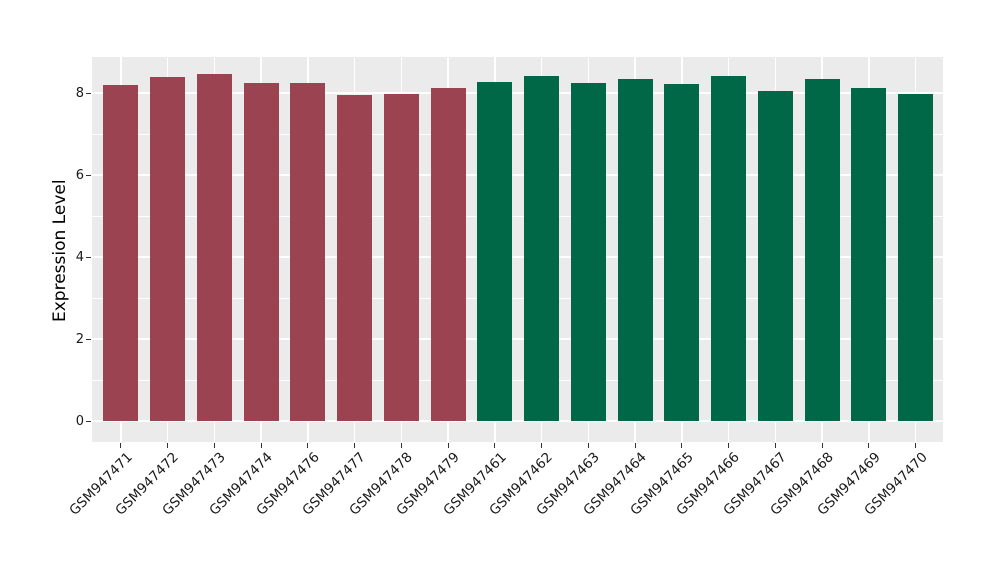 This screenshot has height=580, width=1000. Describe the element at coordinates (121, 253) in the screenshot. I see `bar-GSM947471` at that location.